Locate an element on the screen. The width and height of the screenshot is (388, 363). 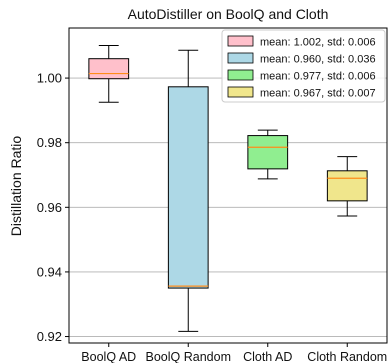
legend-label: mean: 0.960, std: 0.036 is located at coordinates (318, 60).